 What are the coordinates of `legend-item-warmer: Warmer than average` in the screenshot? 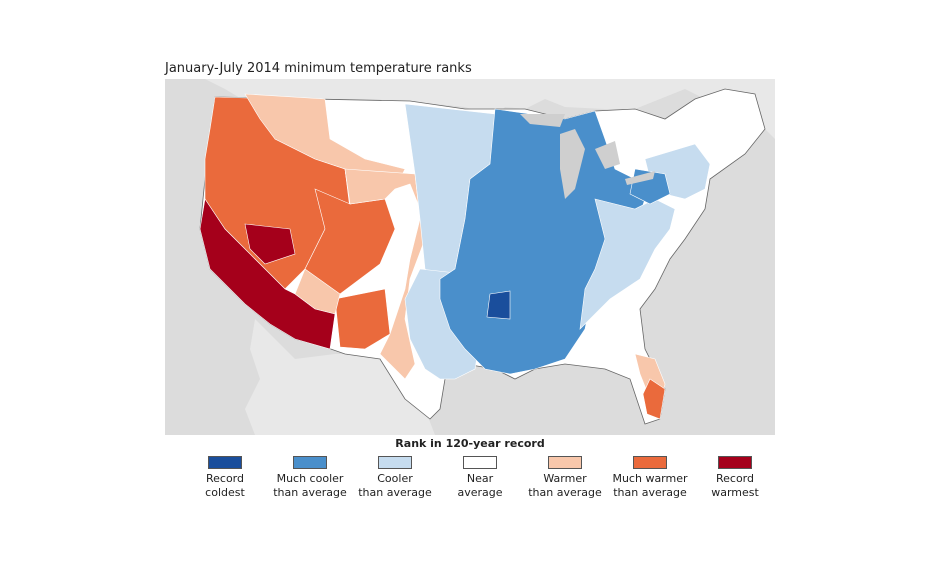 It's located at (565, 478).